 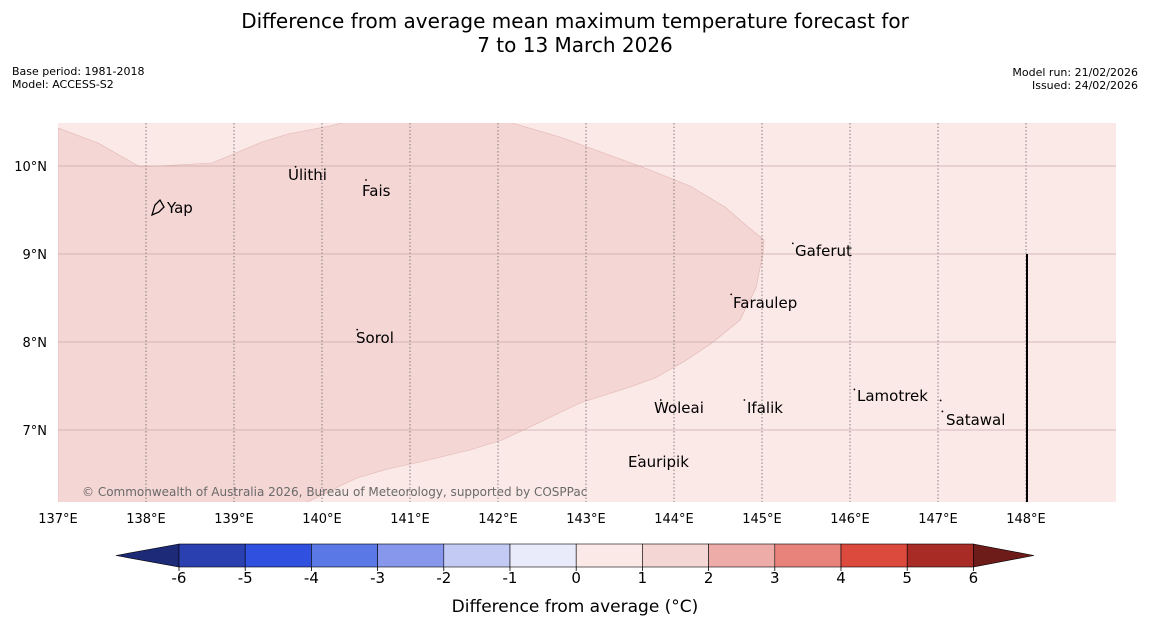 I want to click on place-label-satawal: Satawal, so click(x=975, y=420).